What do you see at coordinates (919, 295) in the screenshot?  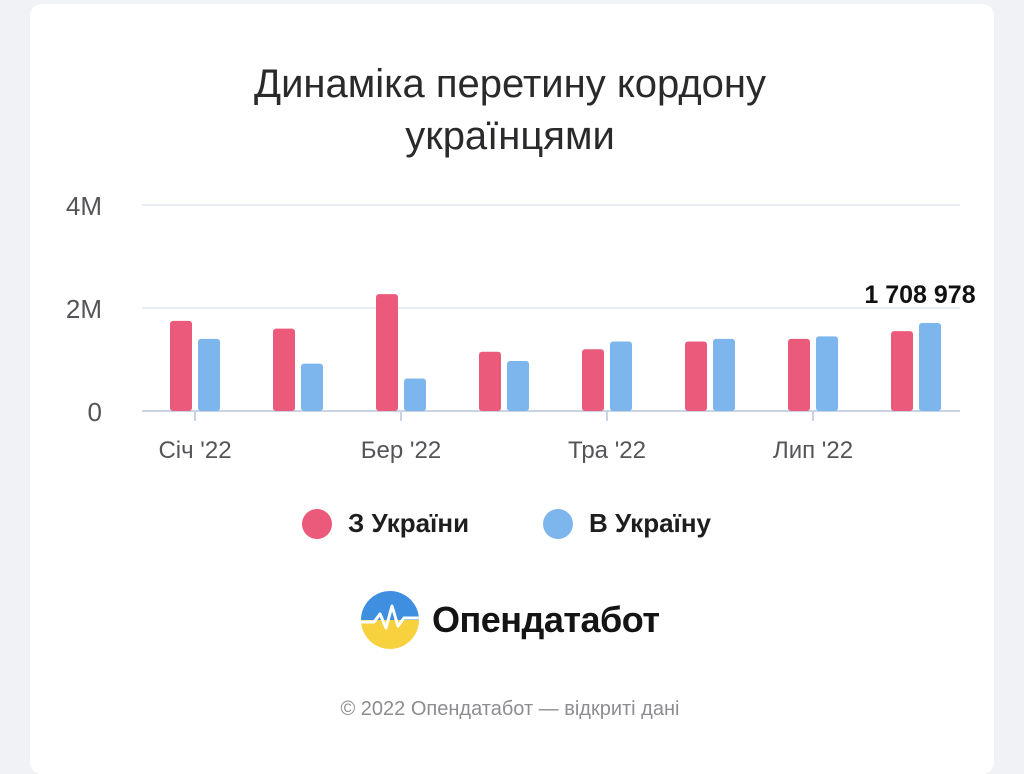 I see `data-label: 1 708 978` at bounding box center [919, 295].